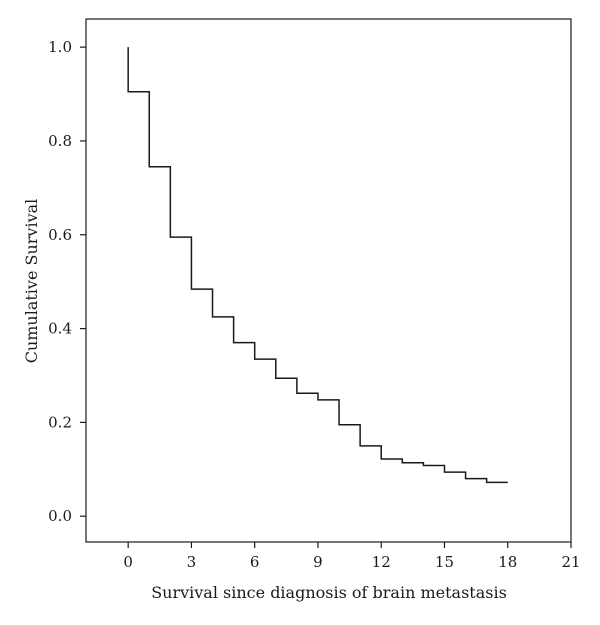  Describe the element at coordinates (381, 562) in the screenshot. I see `x-tick-label: 12` at that location.